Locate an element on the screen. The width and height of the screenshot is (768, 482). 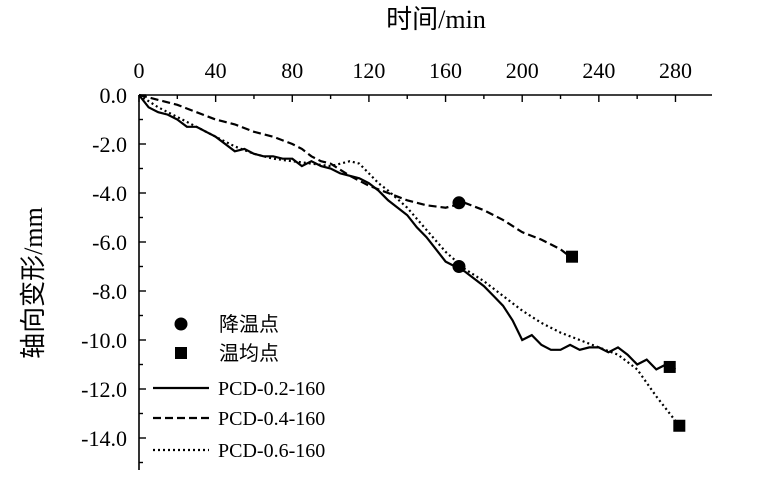
x-tick-label: 160 is located at coordinates (445, 70).